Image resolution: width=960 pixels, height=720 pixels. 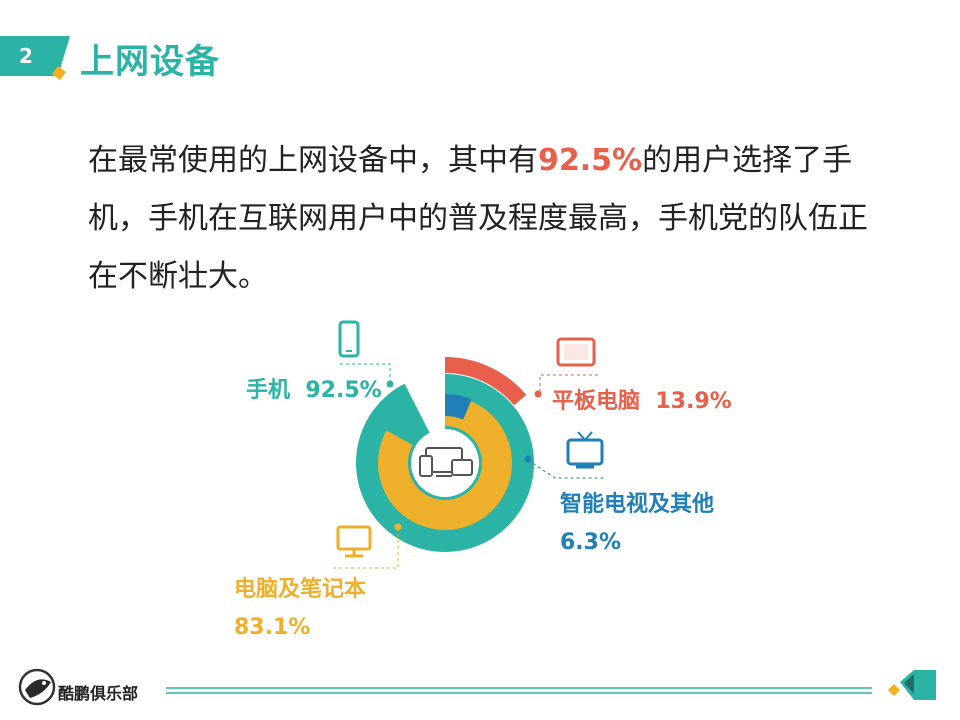 I want to click on mobile-phone-icon, so click(x=349, y=339).